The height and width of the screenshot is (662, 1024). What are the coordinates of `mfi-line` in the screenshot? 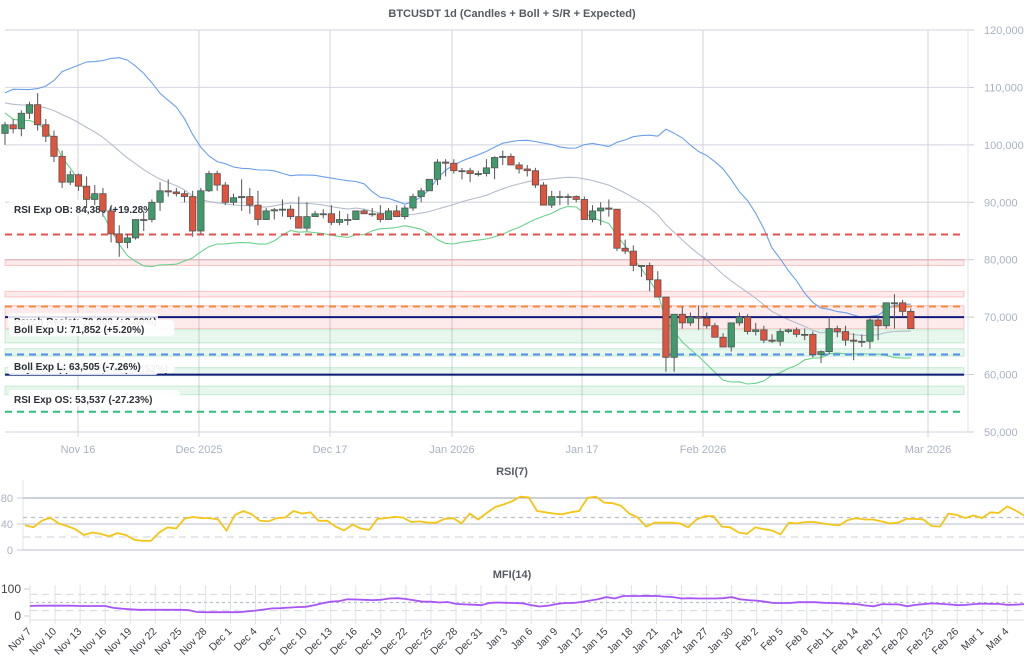 It's located at (526, 604).